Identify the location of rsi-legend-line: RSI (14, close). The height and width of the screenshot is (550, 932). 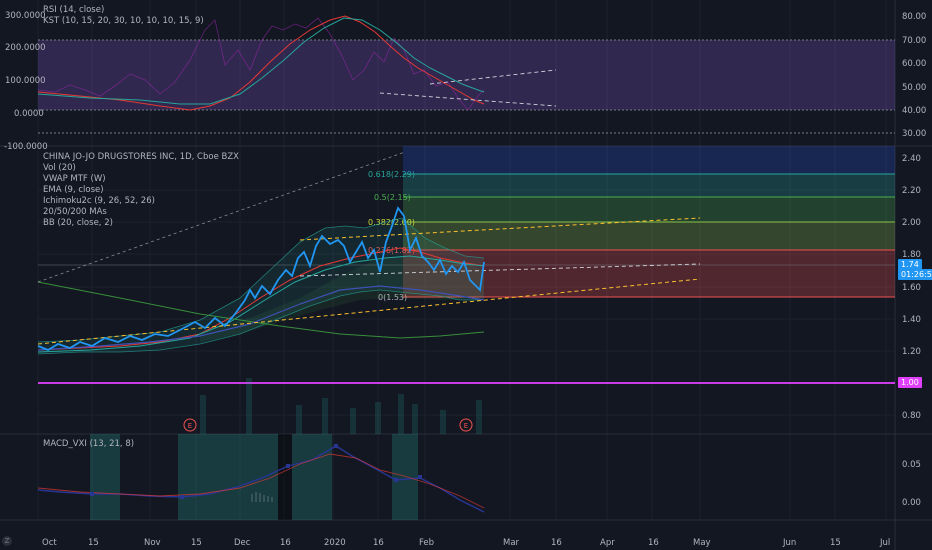
(73, 10).